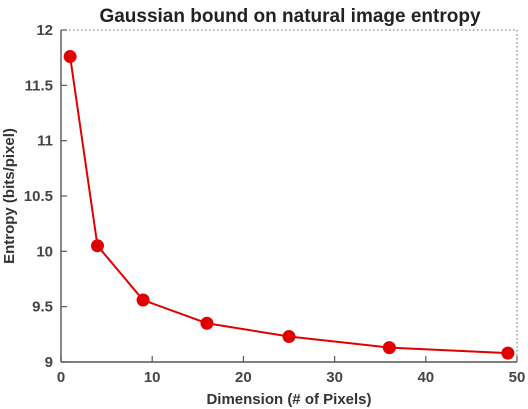  I want to click on y-tick-label: 11.5, so click(39, 85).